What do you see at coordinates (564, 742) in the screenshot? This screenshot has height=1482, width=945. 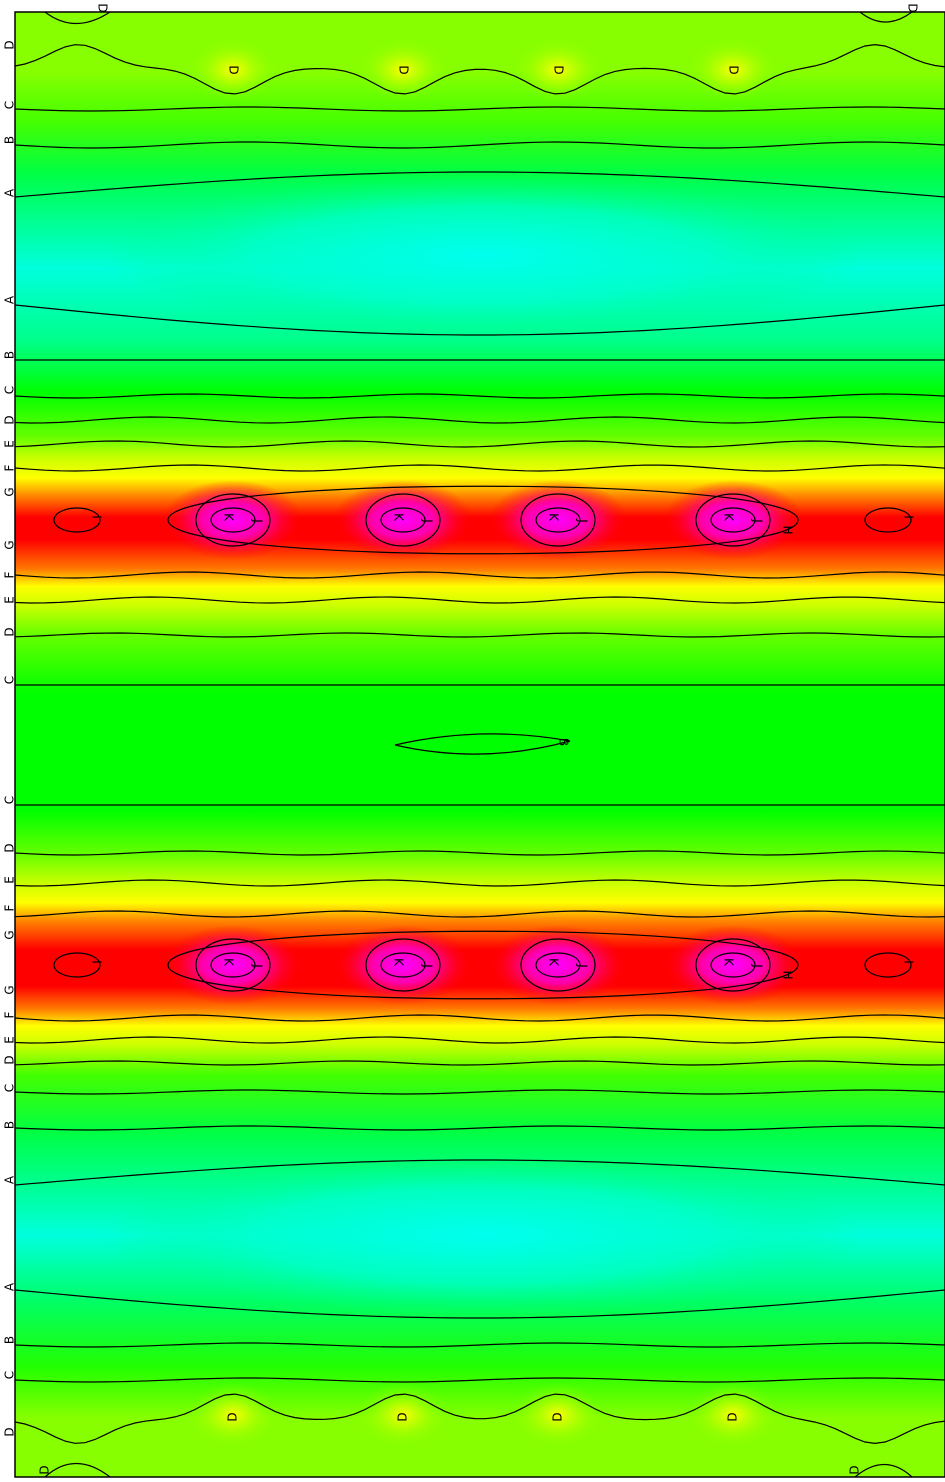 I see `trough-label: B` at bounding box center [564, 742].